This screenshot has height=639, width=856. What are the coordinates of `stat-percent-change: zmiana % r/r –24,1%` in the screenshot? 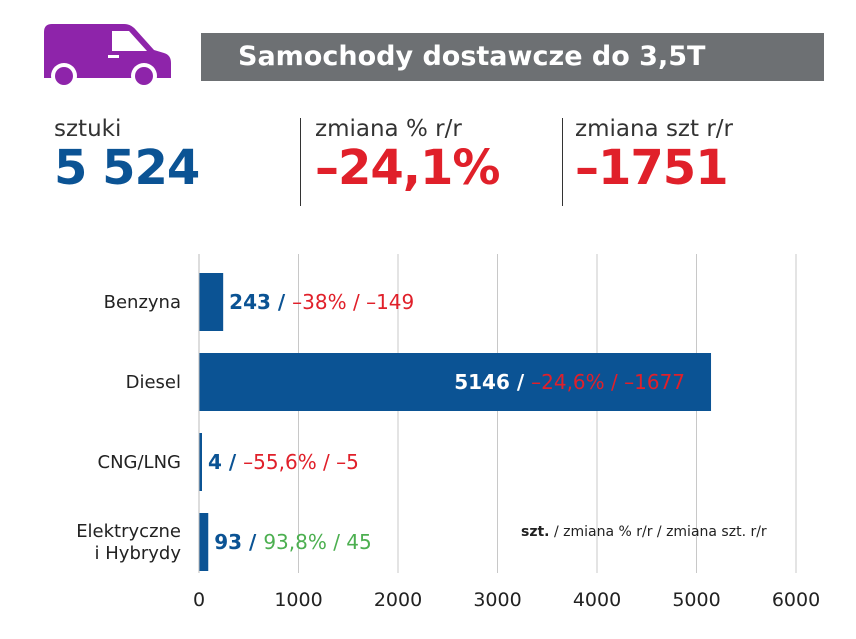 It's located at (408, 156).